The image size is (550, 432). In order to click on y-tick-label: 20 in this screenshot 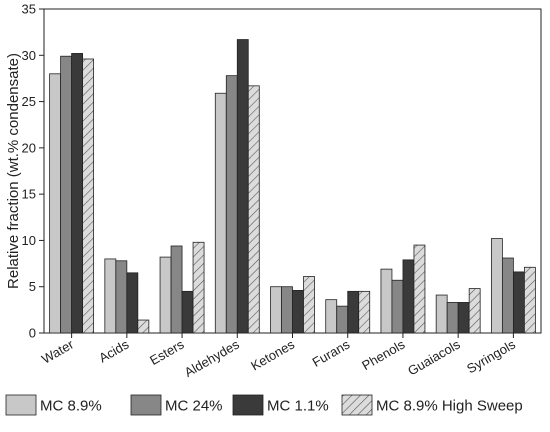, I will do `click(29, 147)`.